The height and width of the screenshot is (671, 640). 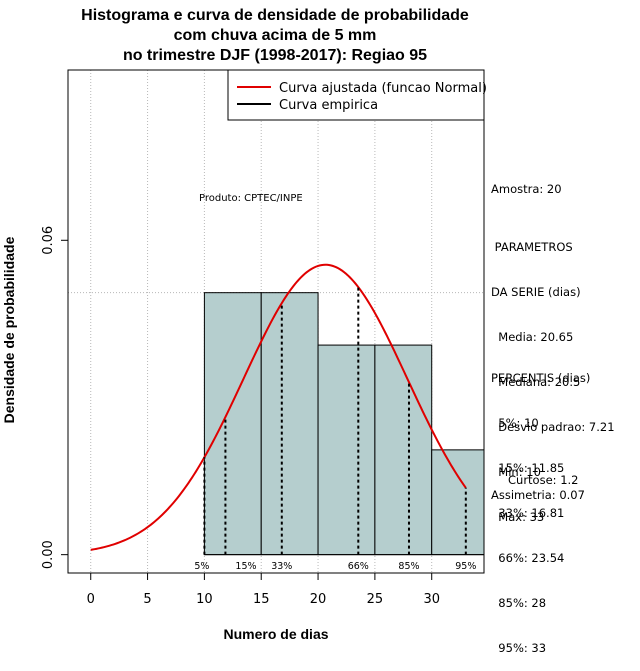 What do you see at coordinates (553, 427) in the screenshot?
I see `parameters-line: Desvio padrao: 7.21` at bounding box center [553, 427].